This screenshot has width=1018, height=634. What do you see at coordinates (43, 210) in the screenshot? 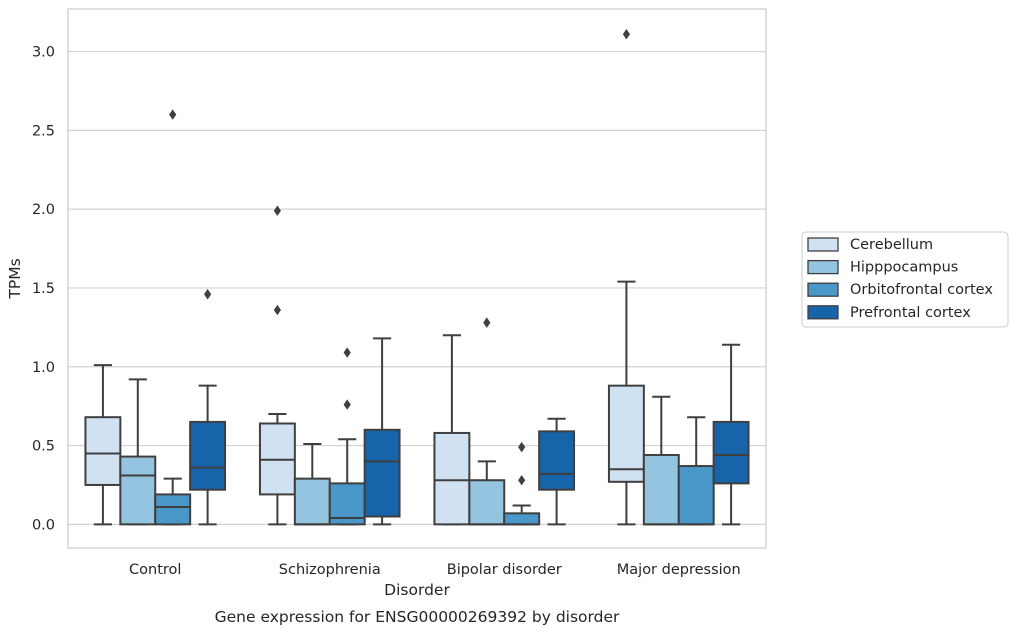
I see `y-tick-label: 2.0` at bounding box center [43, 210].